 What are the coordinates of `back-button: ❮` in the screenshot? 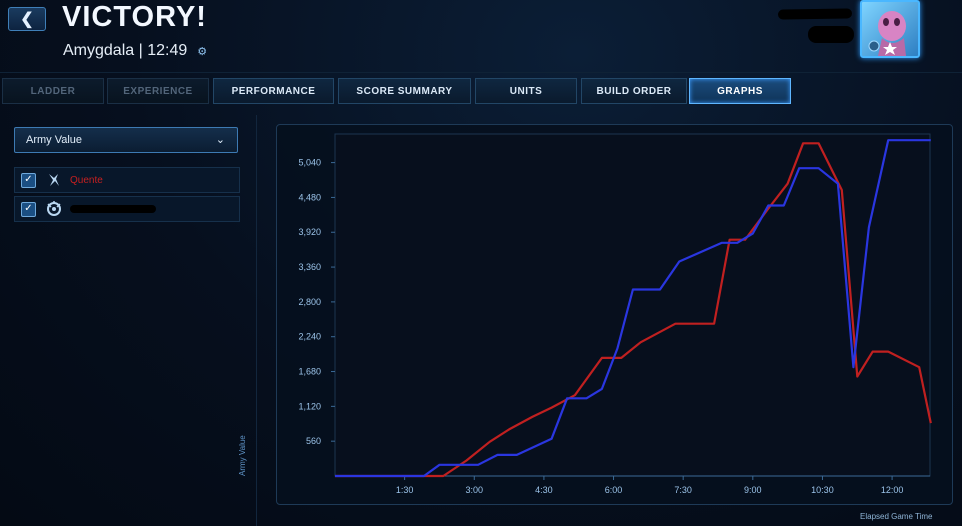 It's located at (27, 19).